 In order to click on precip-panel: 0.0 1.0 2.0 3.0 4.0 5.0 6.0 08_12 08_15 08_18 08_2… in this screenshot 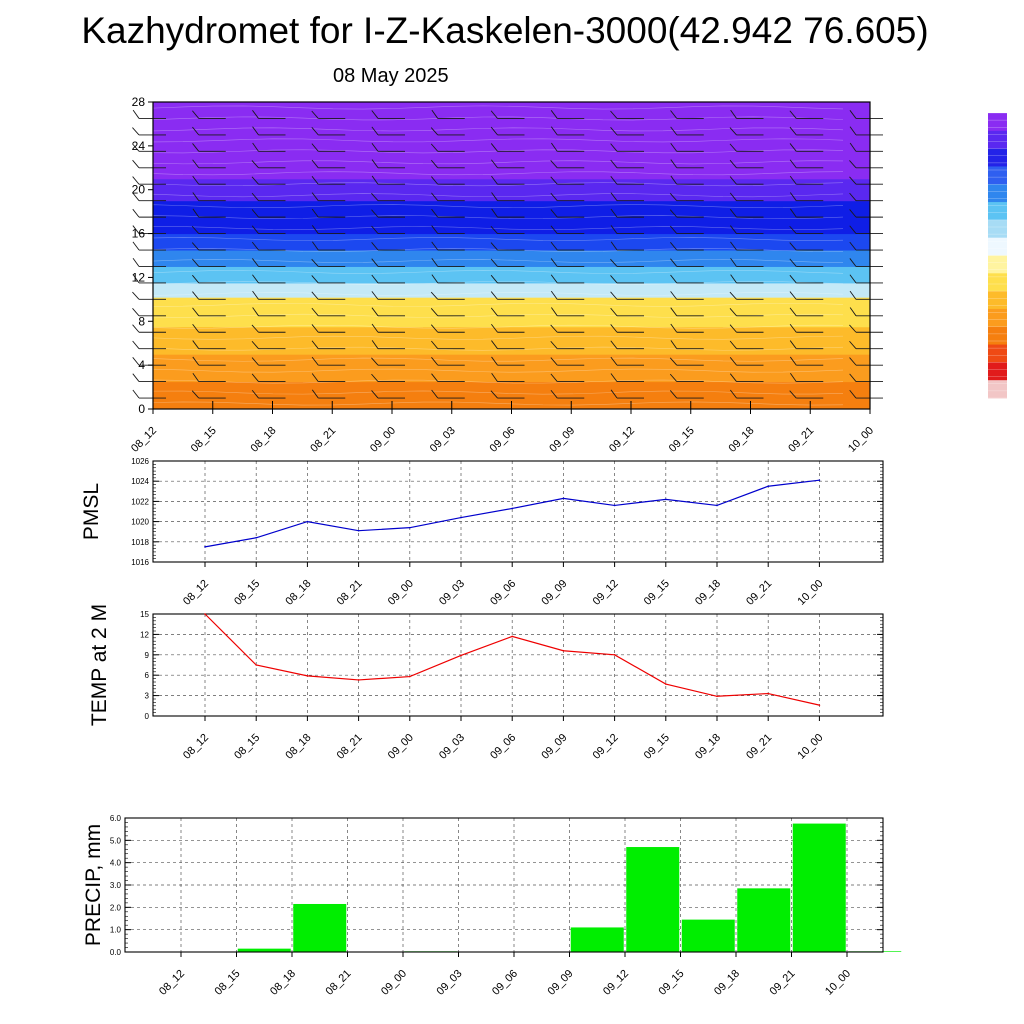, I will do `click(492, 906)`.